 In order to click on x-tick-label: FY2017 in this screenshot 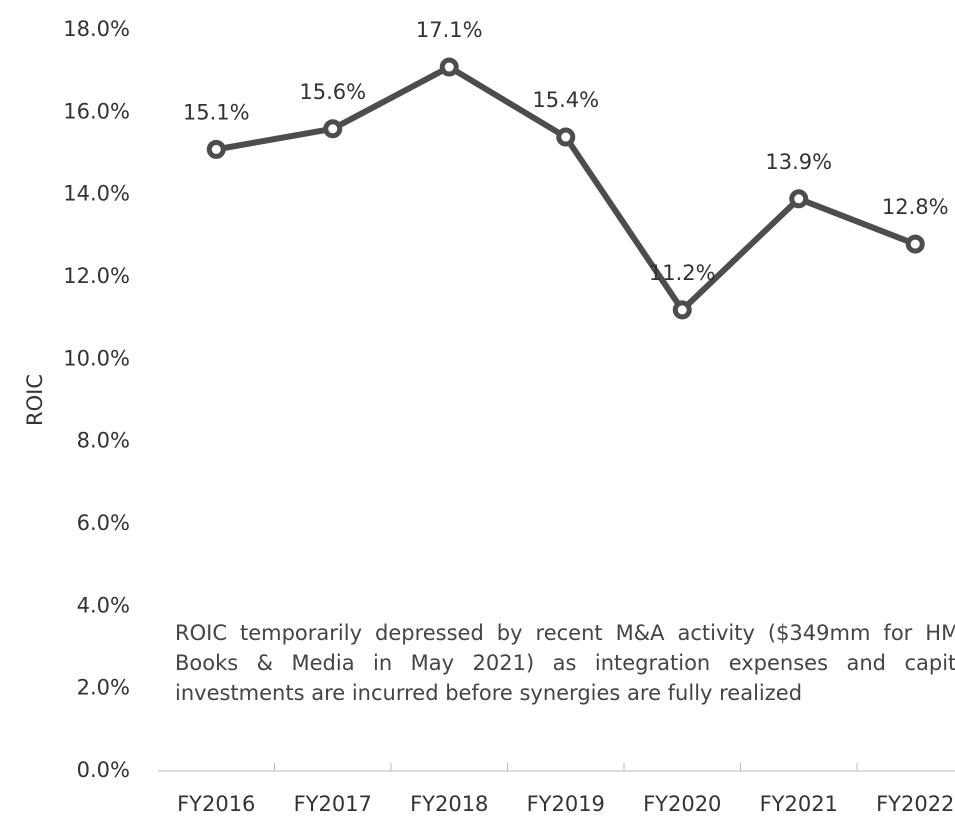, I will do `click(333, 804)`.